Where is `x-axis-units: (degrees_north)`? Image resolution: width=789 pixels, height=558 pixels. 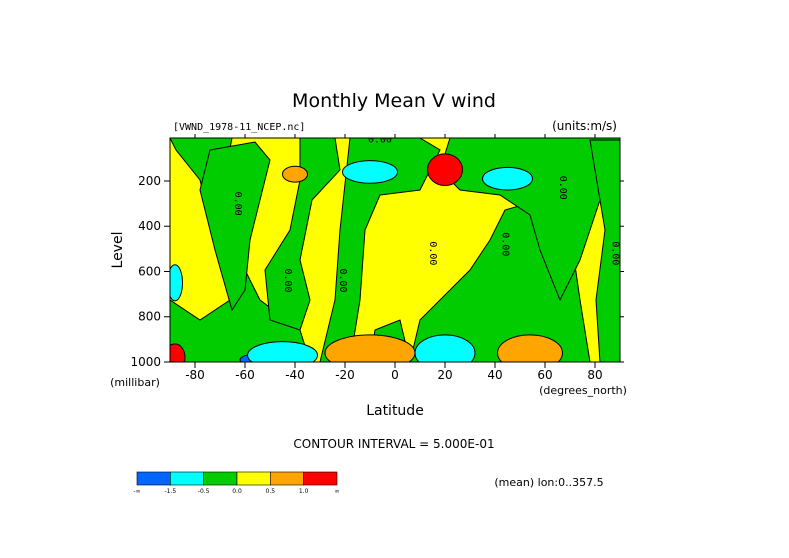 x-axis-units: (degrees_north) is located at coordinates (583, 390).